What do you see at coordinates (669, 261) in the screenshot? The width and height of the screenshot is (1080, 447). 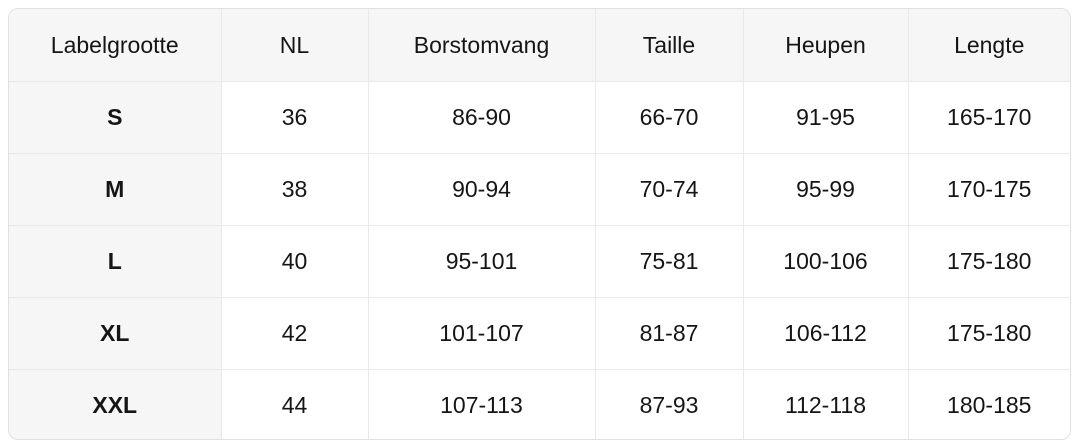 I see `table-cell: 75-81` at bounding box center [669, 261].